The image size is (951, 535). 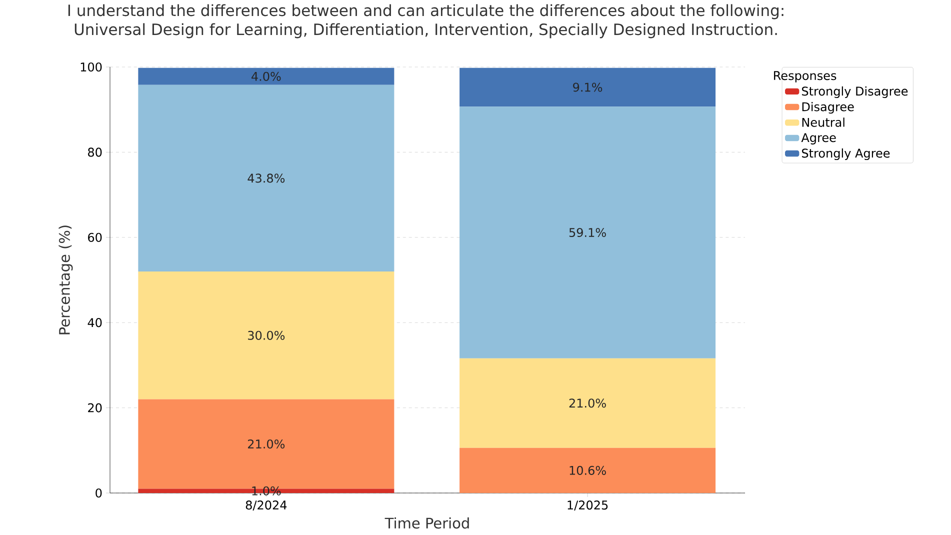 I want to click on legend-label: Agree, so click(x=818, y=138).